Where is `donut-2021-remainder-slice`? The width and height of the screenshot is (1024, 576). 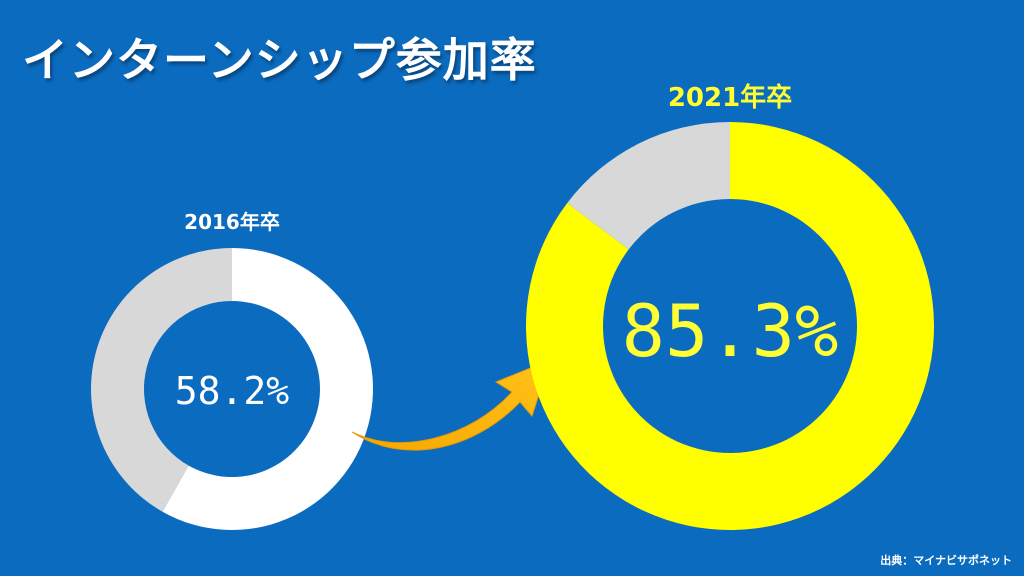 donut-2021-remainder-slice is located at coordinates (648, 185).